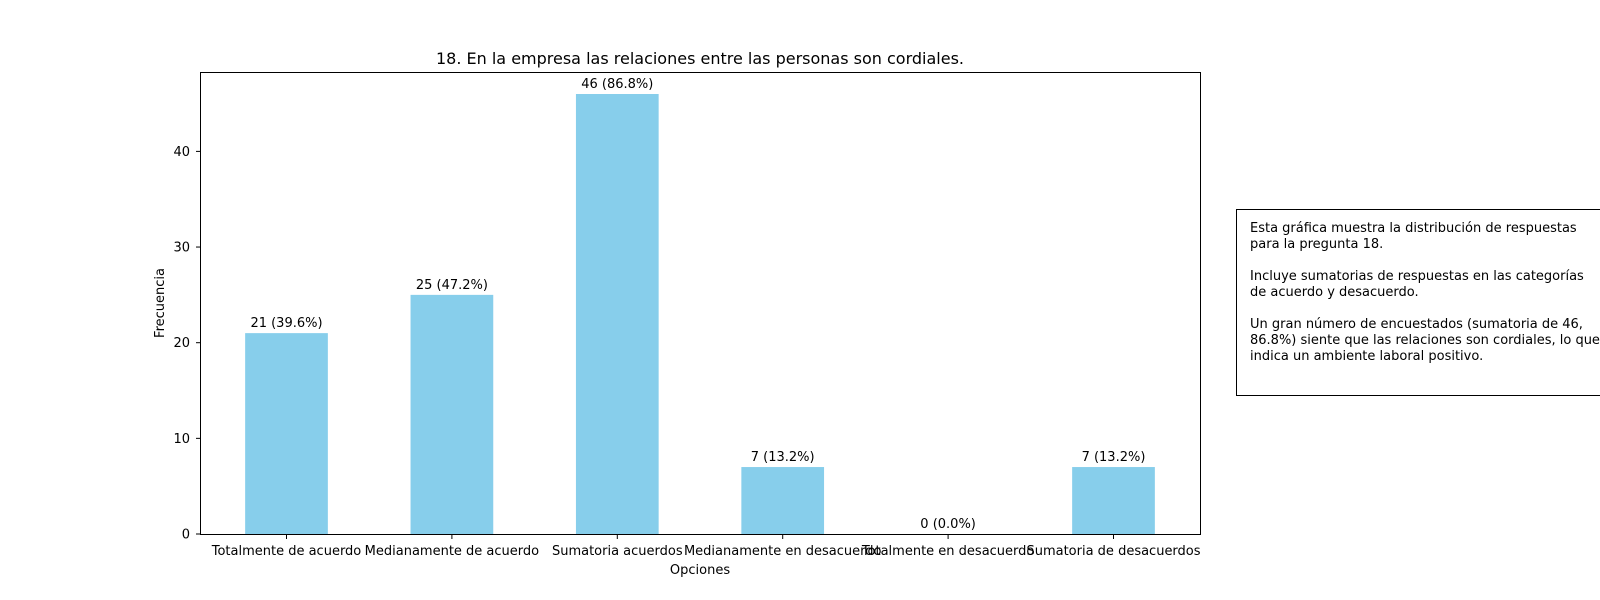 The width and height of the screenshot is (1600, 600). I want to click on y-tick-label-3: 30, so click(181, 248).